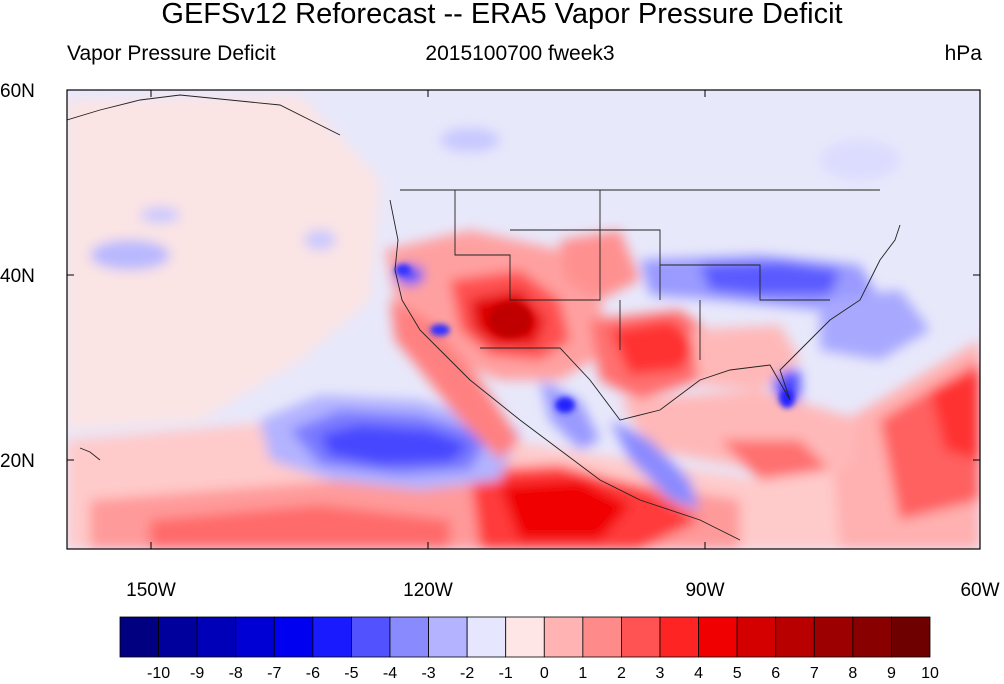 The height and width of the screenshot is (684, 1004). Describe the element at coordinates (891, 673) in the screenshot. I see `colorbar-label: 9` at that location.